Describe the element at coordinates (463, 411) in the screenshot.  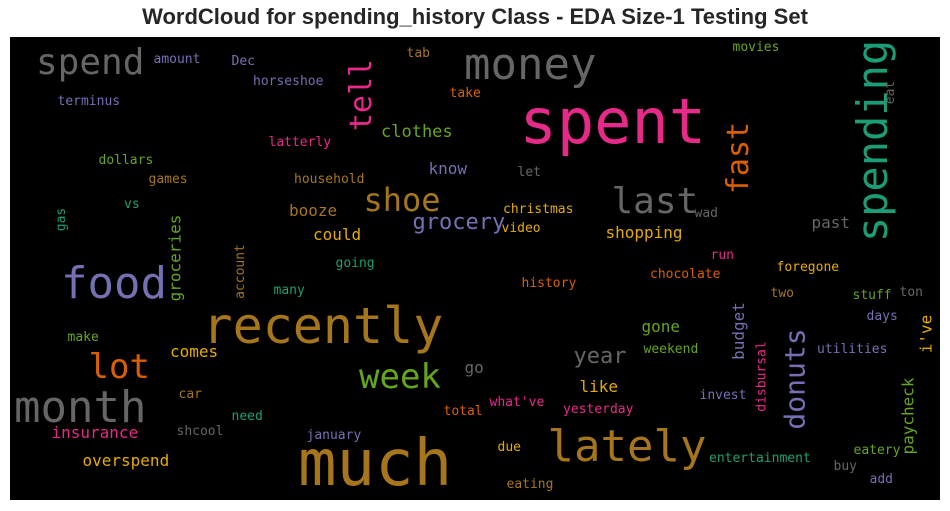
I see `wordcloud-word-total: total` at that location.